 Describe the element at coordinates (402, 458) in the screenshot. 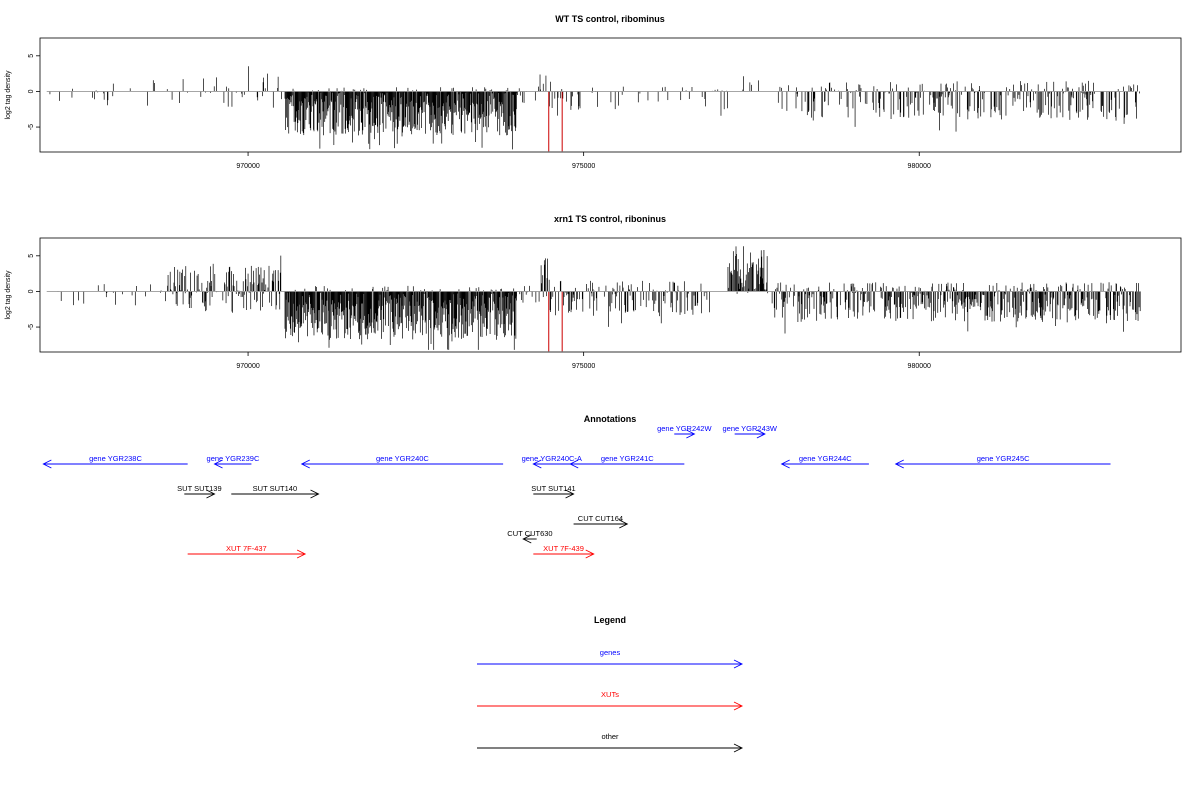

I see `feature-label: gene YGR240C` at that location.